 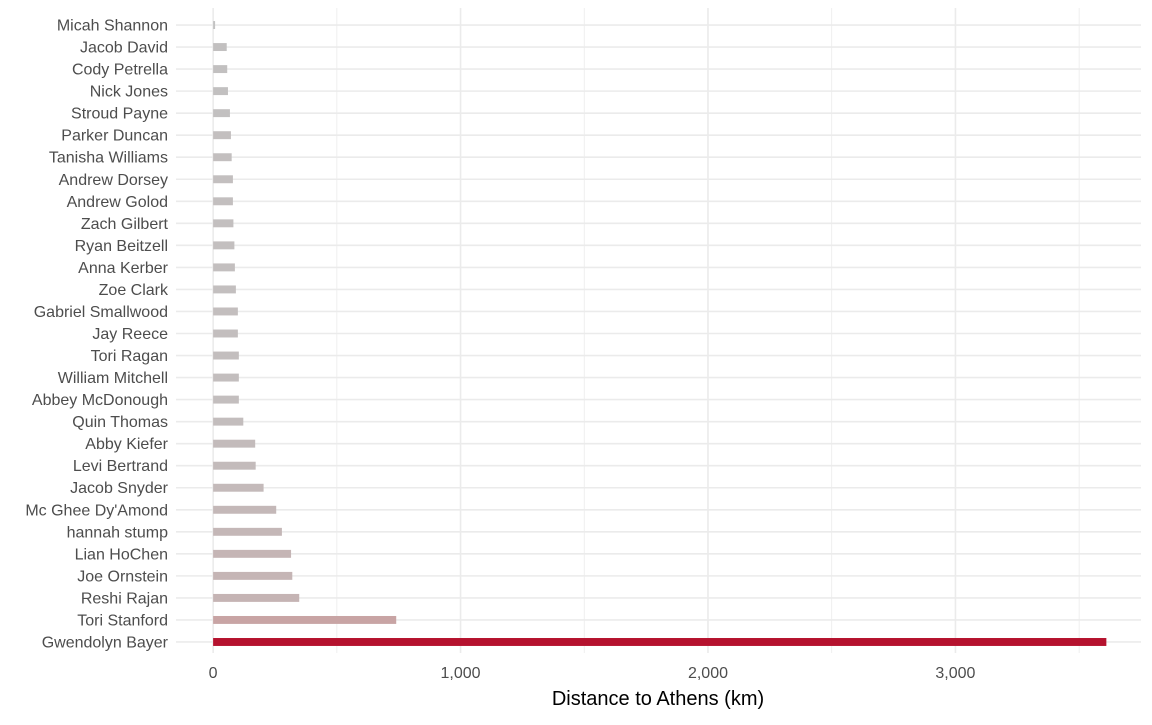 What do you see at coordinates (658, 699) in the screenshot?
I see `x-axis-title: Distance to Athens (km)` at bounding box center [658, 699].